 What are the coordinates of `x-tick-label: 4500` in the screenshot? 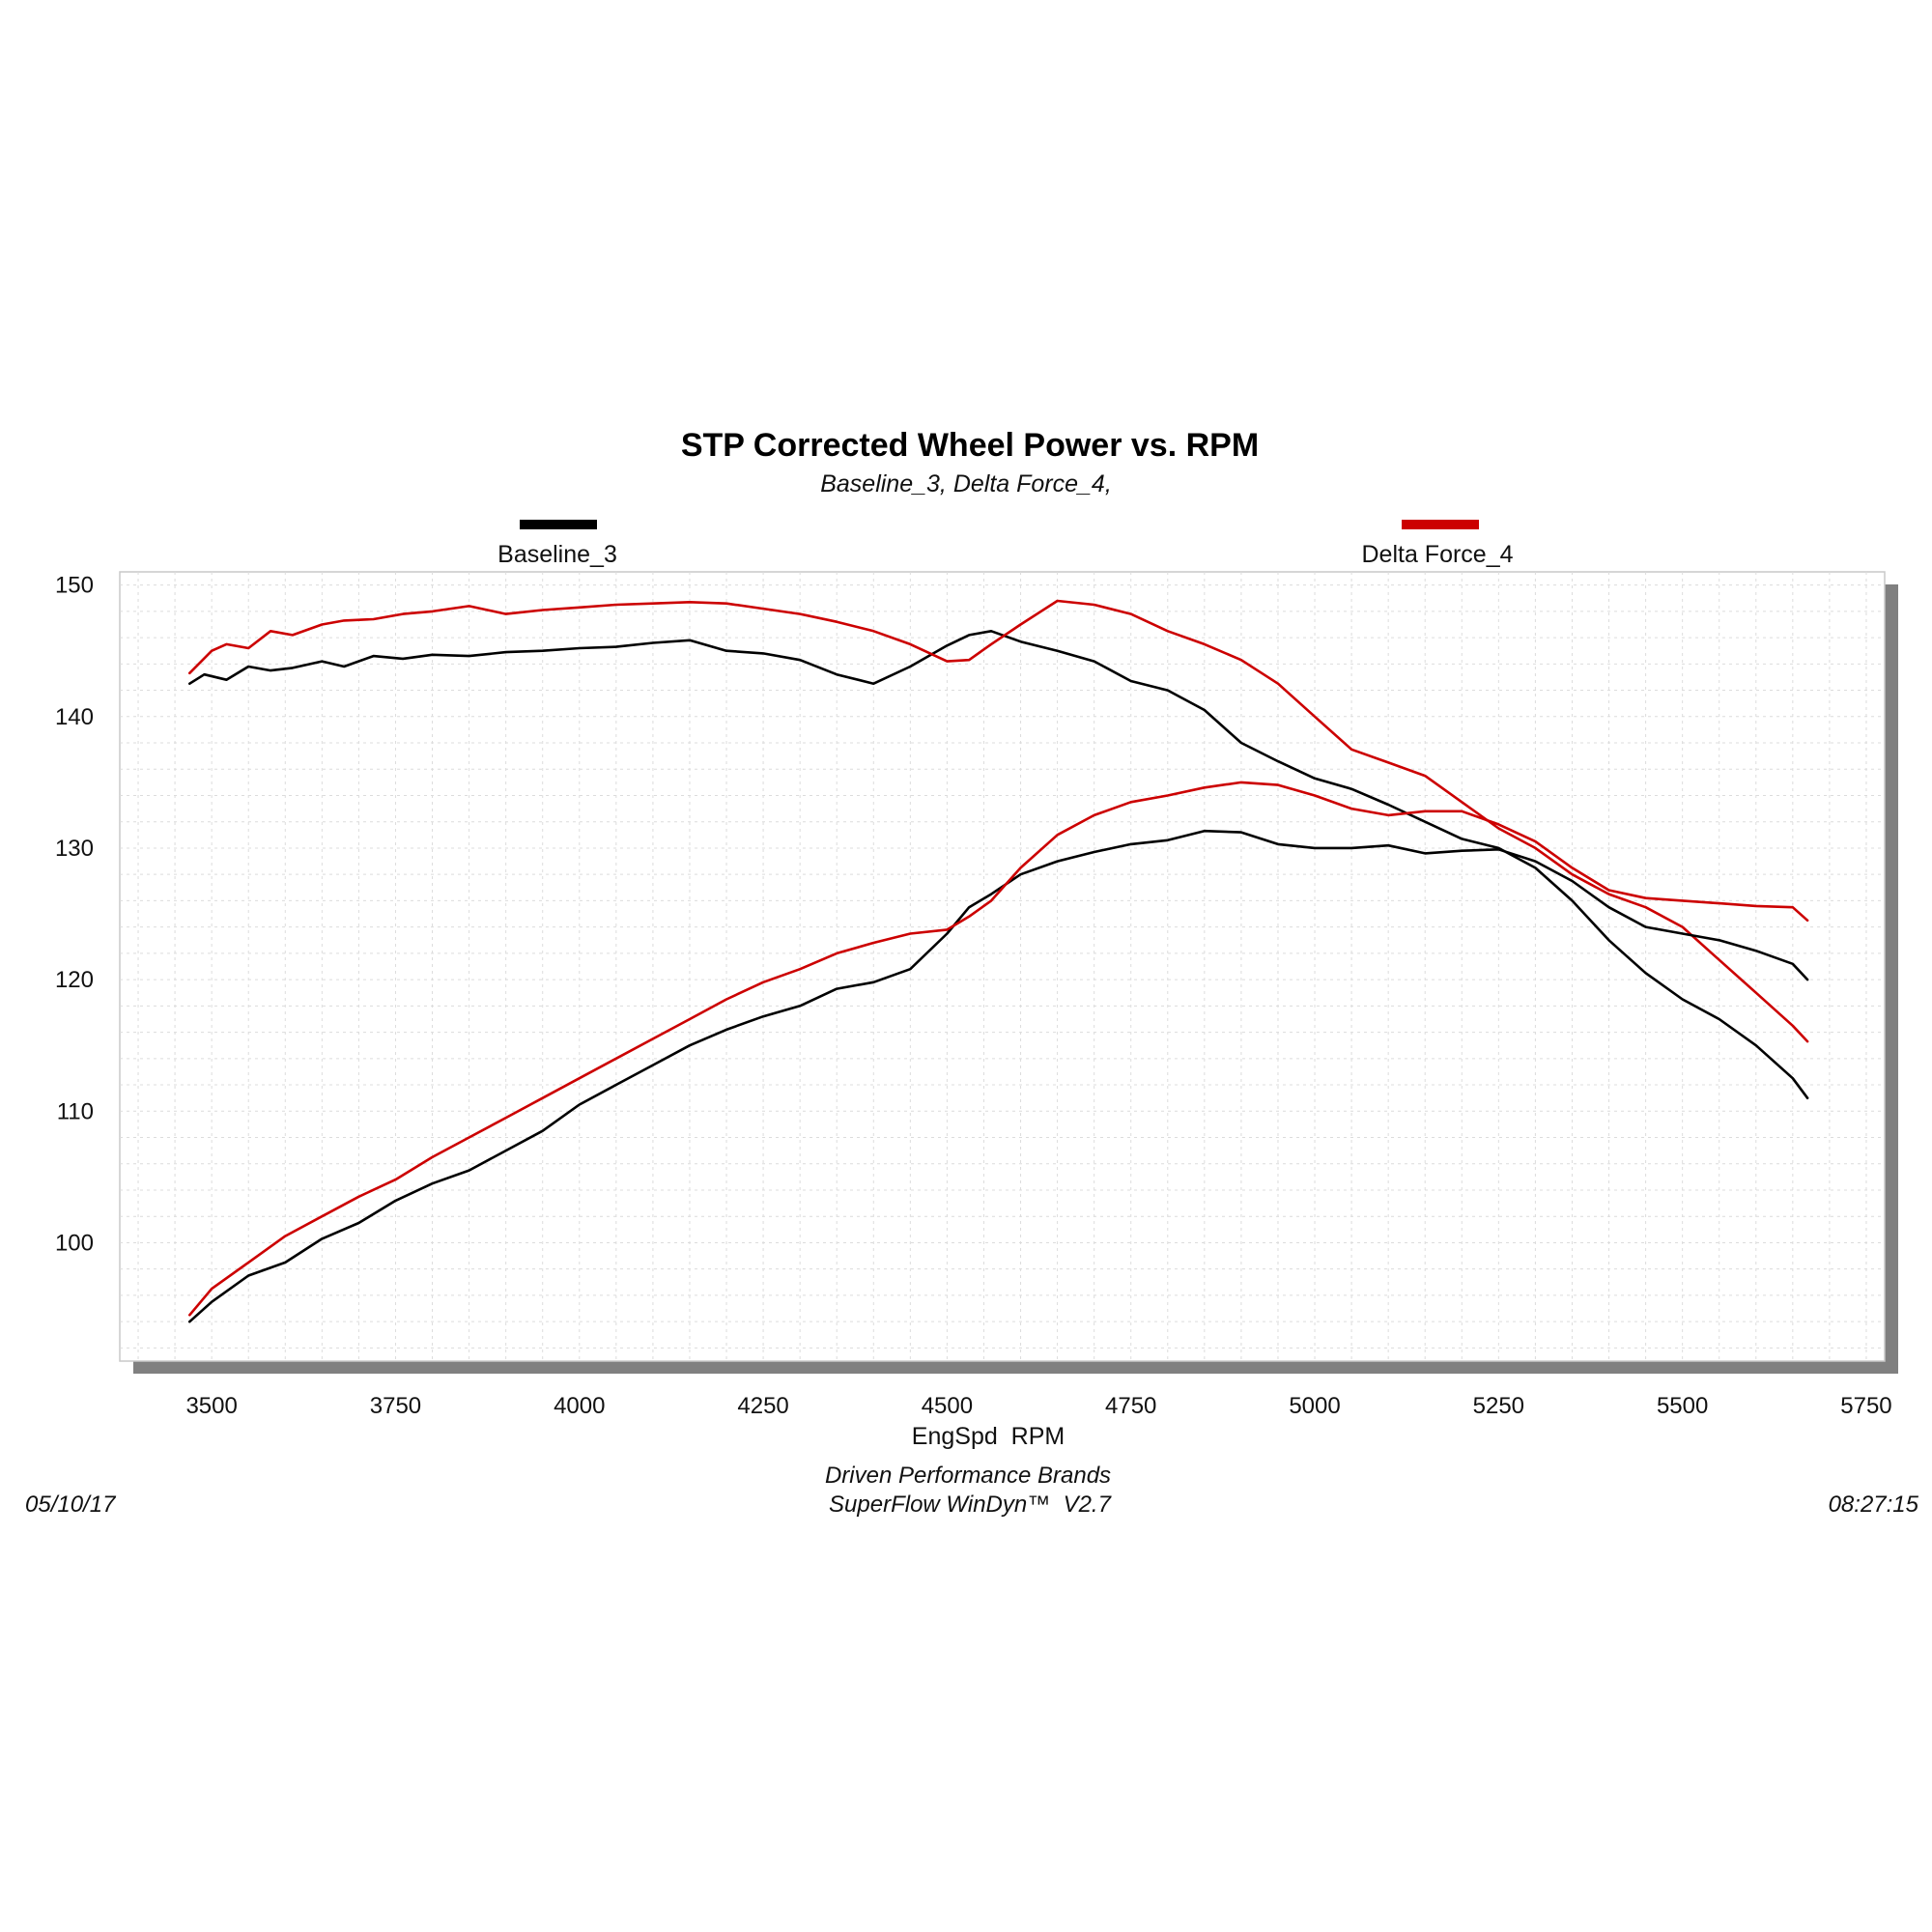 It's located at (947, 1406).